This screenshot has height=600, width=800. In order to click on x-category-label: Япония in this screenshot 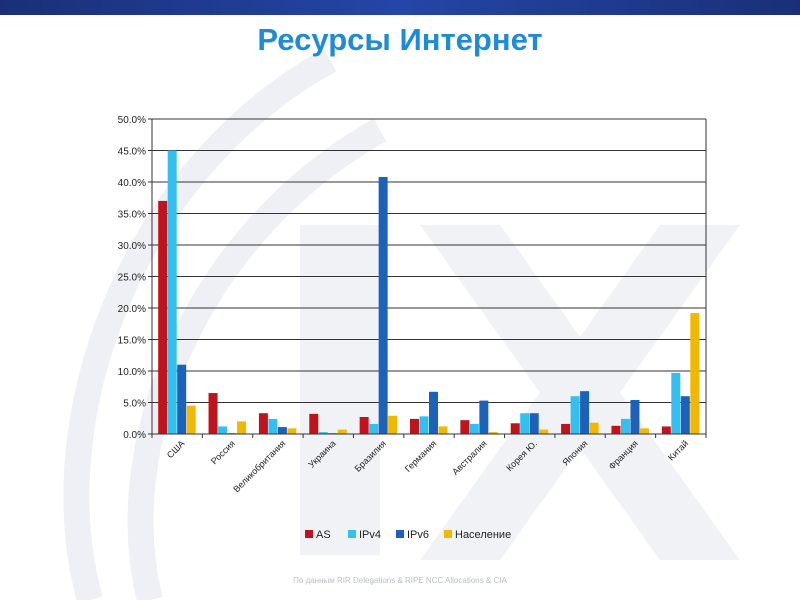, I will do `click(574, 452)`.